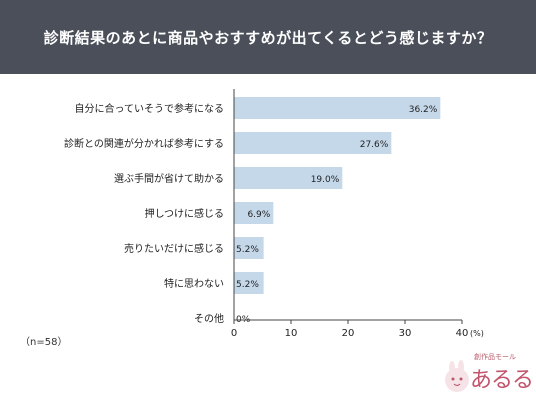  Describe the element at coordinates (495, 357) in the screenshot. I see `logo-subtitle: 創作品モール` at that location.